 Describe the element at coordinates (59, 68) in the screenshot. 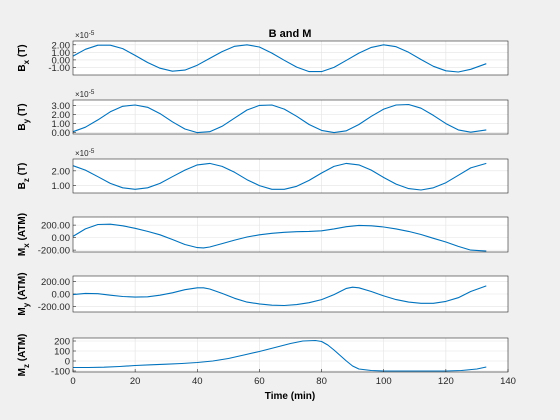

I see `y-tick-label: -1.00` at that location.